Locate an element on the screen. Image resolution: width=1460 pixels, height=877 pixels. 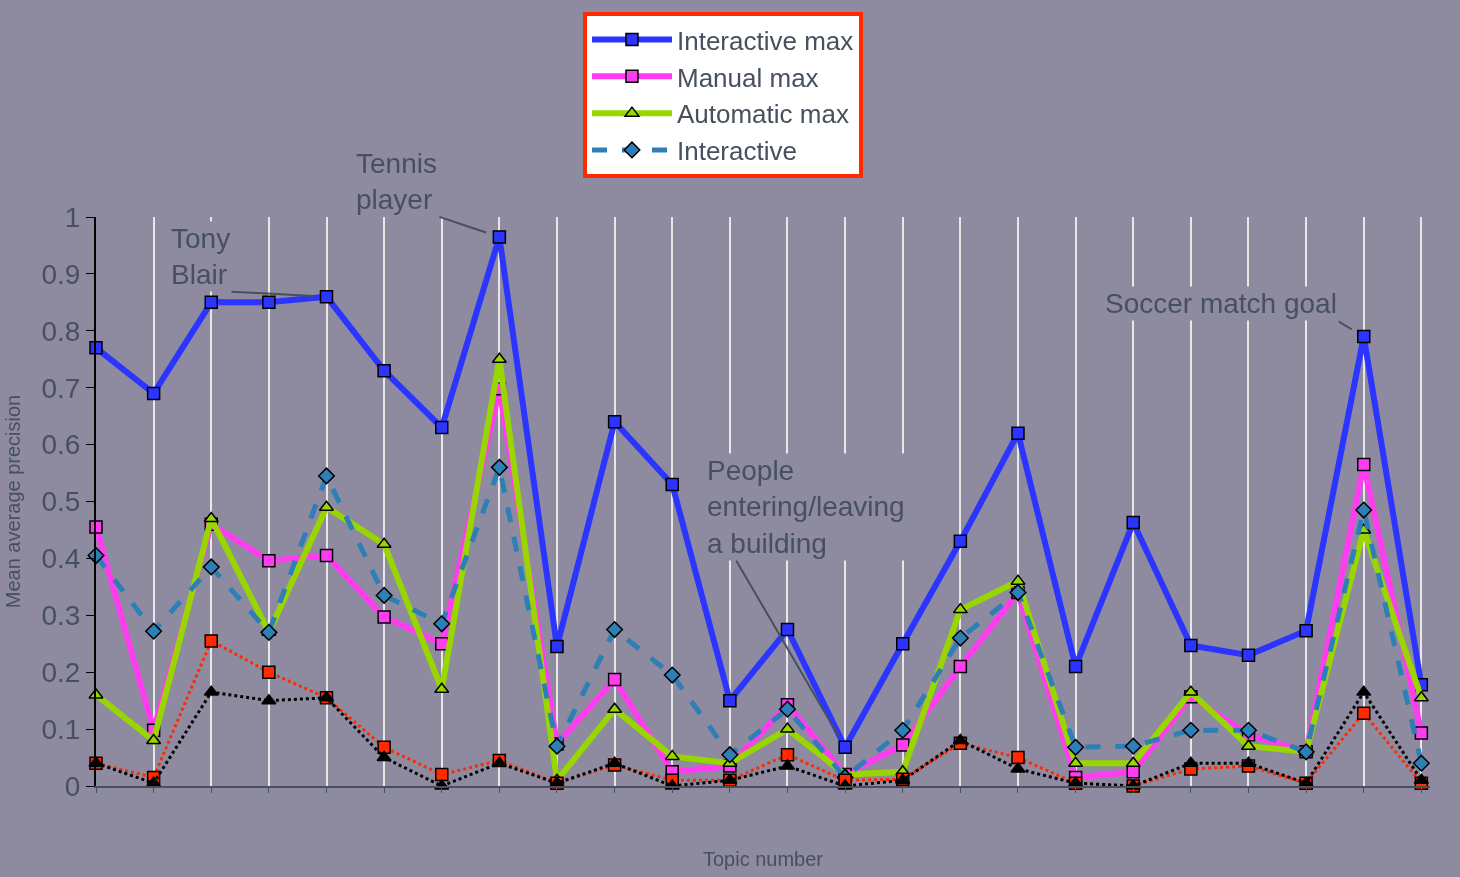
text: Tennis player is located at coordinates (396, 182).